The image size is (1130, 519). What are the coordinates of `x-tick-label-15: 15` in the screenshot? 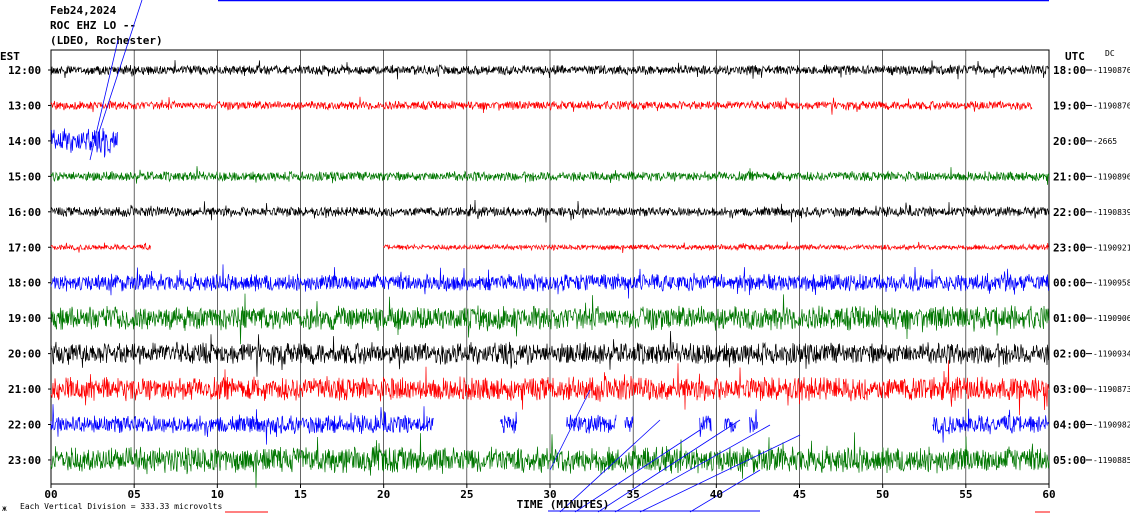 It's located at (300, 494).